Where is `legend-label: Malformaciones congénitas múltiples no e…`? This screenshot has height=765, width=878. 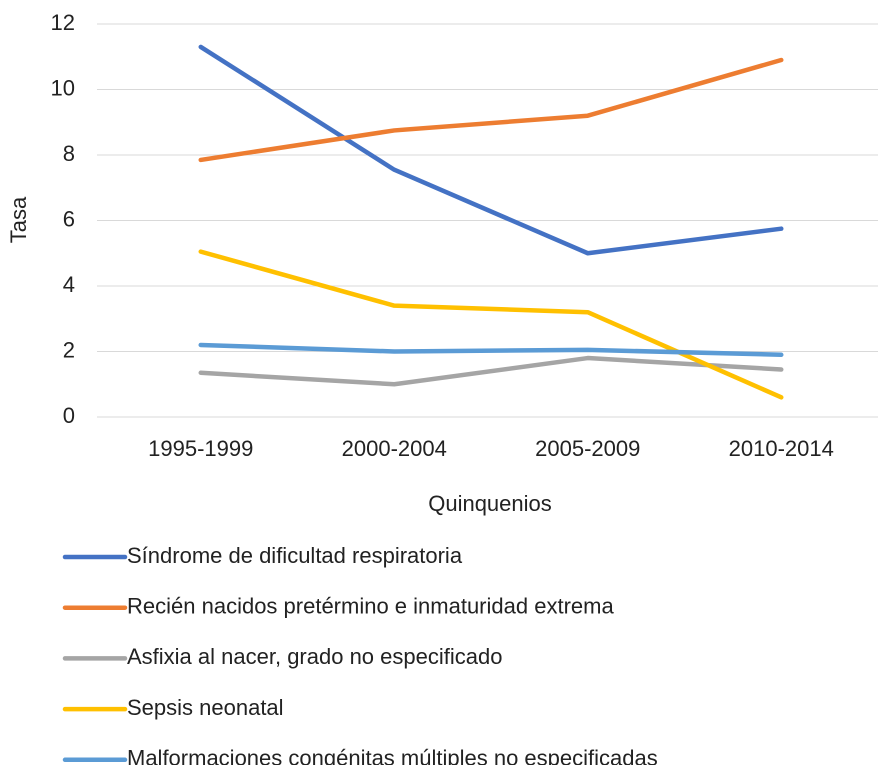 legend-label: Malformaciones congénitas múltiples no e… is located at coordinates (392, 755).